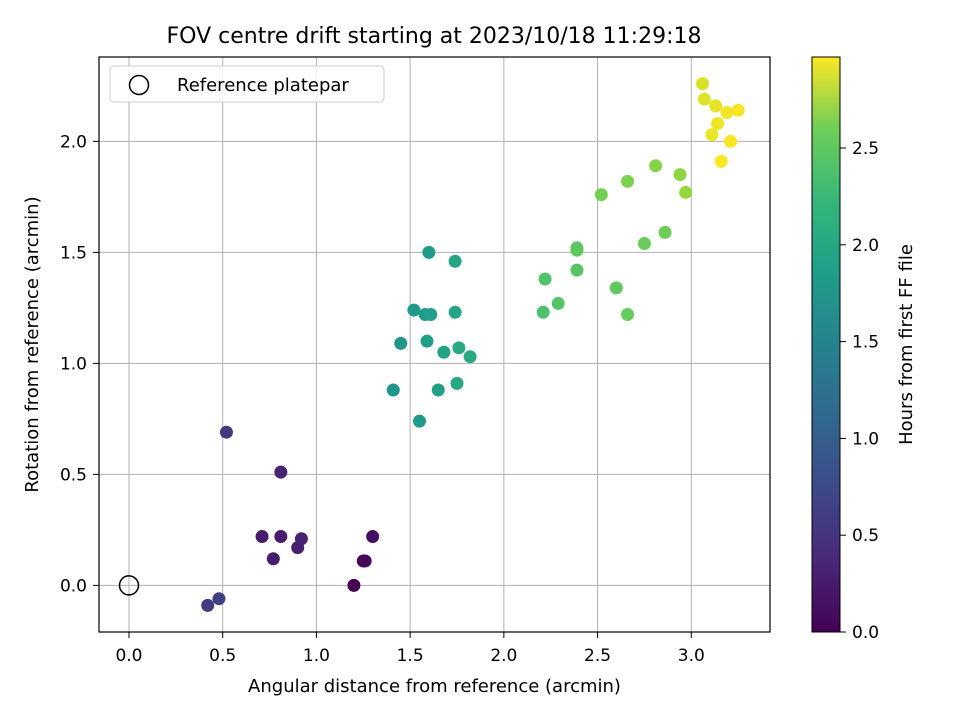 Image resolution: width=960 pixels, height=720 pixels. What do you see at coordinates (222, 656) in the screenshot?
I see `x-tick-label: 0.5` at bounding box center [222, 656].